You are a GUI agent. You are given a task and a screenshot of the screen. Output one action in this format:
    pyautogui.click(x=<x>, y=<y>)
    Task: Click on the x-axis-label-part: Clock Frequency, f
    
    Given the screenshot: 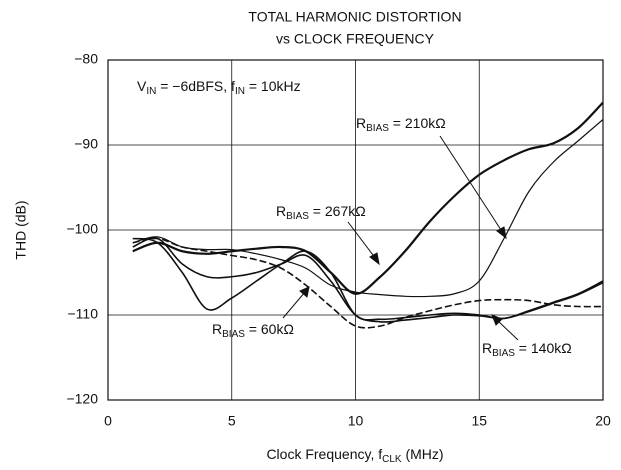 What is the action you would take?
    pyautogui.click(x=324, y=454)
    